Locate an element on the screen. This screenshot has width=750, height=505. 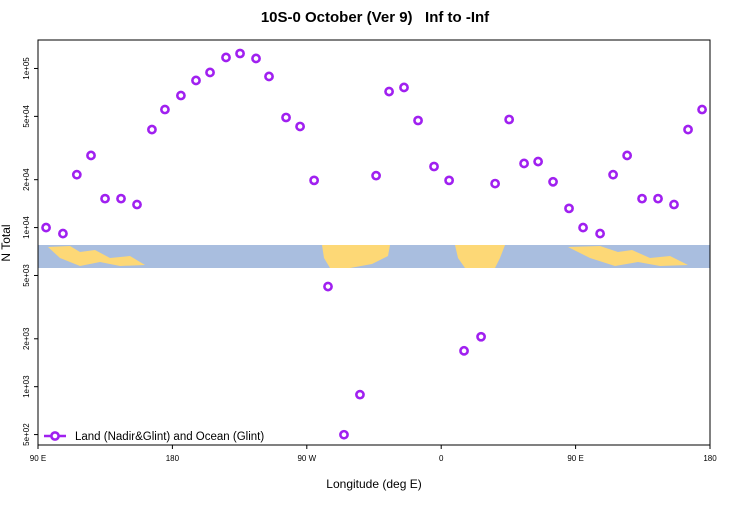
y-tick-label: 5e+02 is located at coordinates (26, 434).